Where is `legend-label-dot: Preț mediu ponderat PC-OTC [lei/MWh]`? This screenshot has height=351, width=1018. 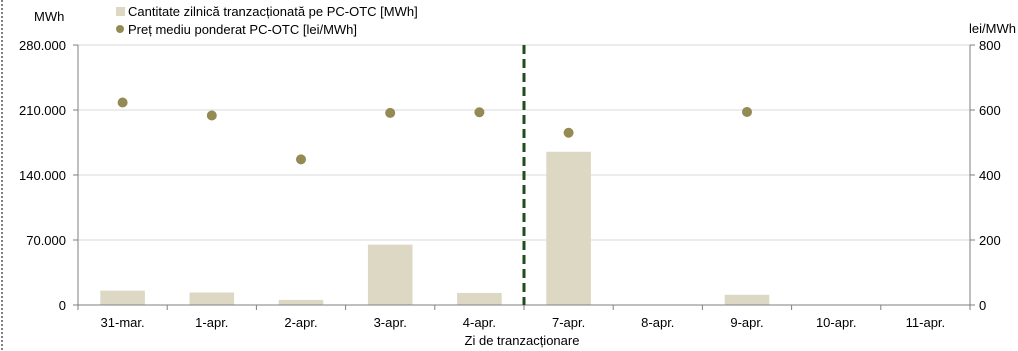 legend-label-dot: Preț mediu ponderat PC-OTC [lei/MWh] is located at coordinates (242, 29).